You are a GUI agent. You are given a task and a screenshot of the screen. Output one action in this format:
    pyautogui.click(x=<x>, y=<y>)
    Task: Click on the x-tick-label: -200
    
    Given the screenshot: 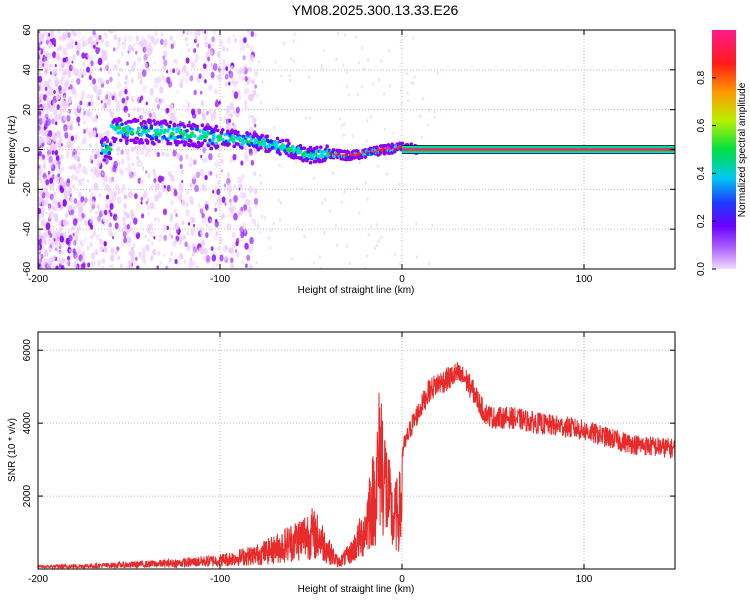 What is the action you would take?
    pyautogui.click(x=38, y=579)
    